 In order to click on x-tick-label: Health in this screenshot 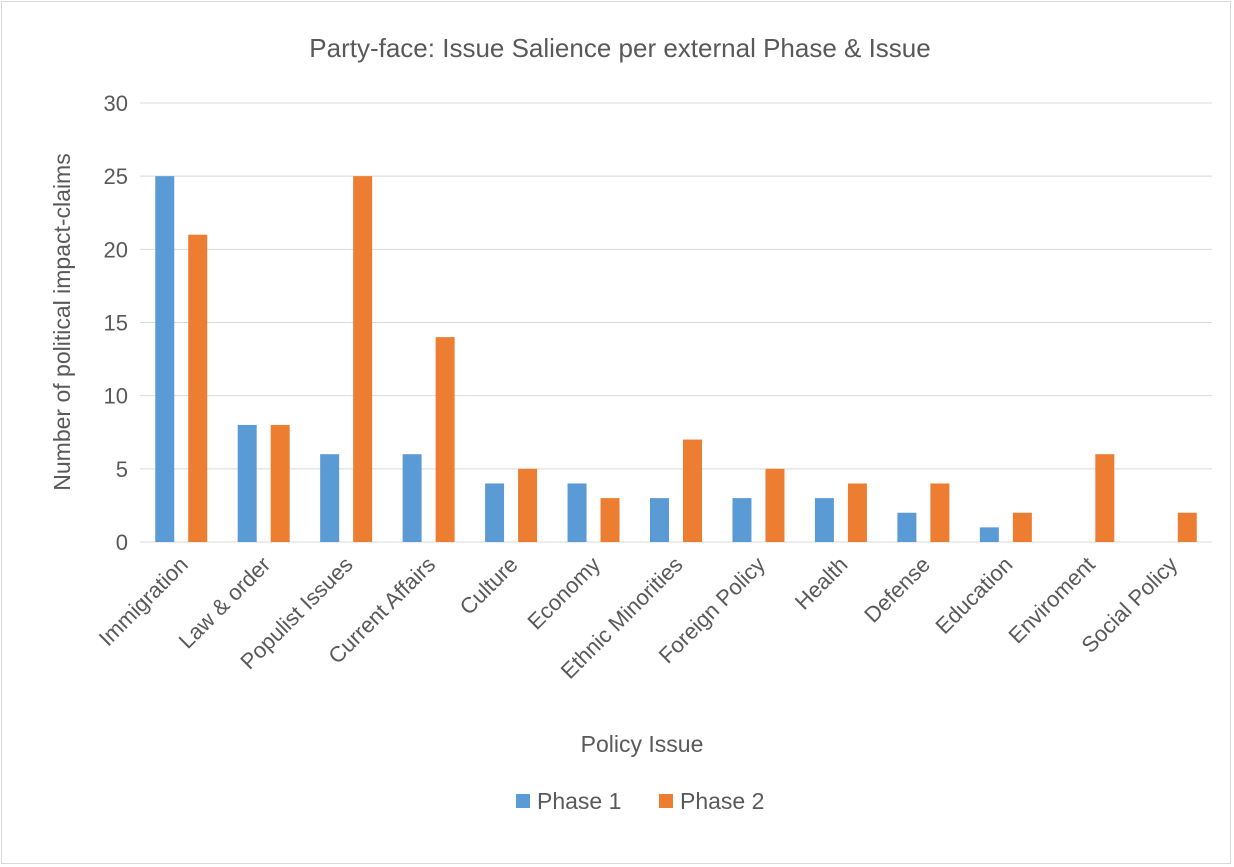, I will do `click(821, 583)`.